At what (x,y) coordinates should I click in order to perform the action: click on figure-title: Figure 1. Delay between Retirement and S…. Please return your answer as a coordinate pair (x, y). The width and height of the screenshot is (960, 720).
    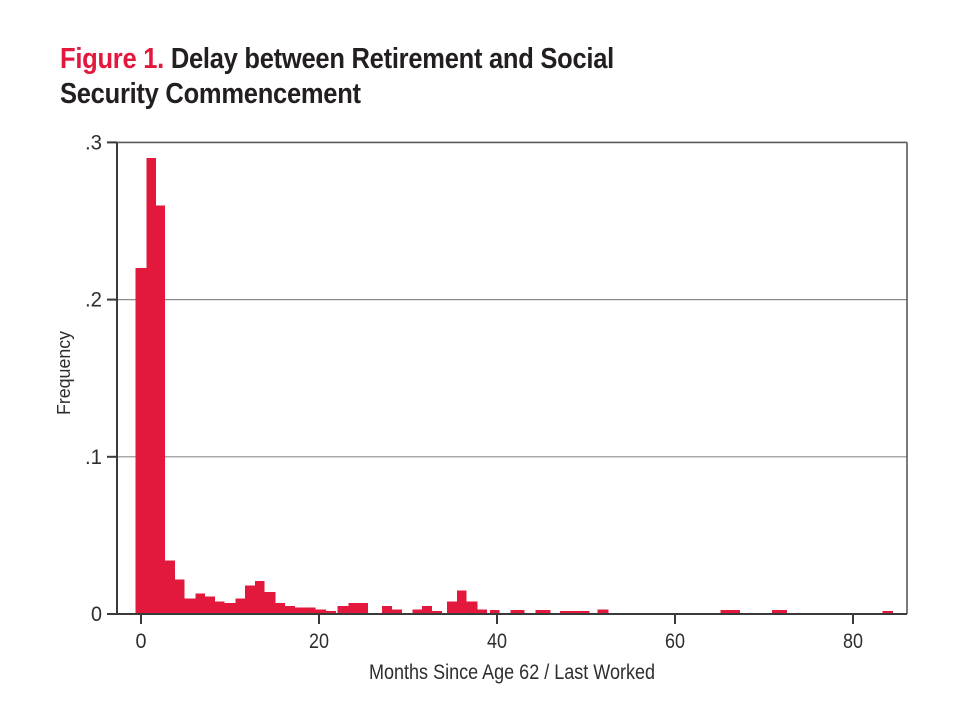
    Looking at the image, I should click on (337, 77).